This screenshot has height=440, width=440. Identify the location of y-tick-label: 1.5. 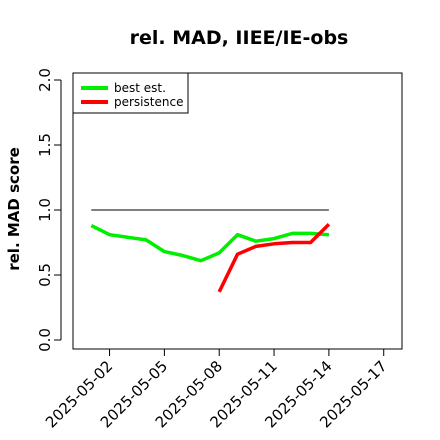
(45, 145).